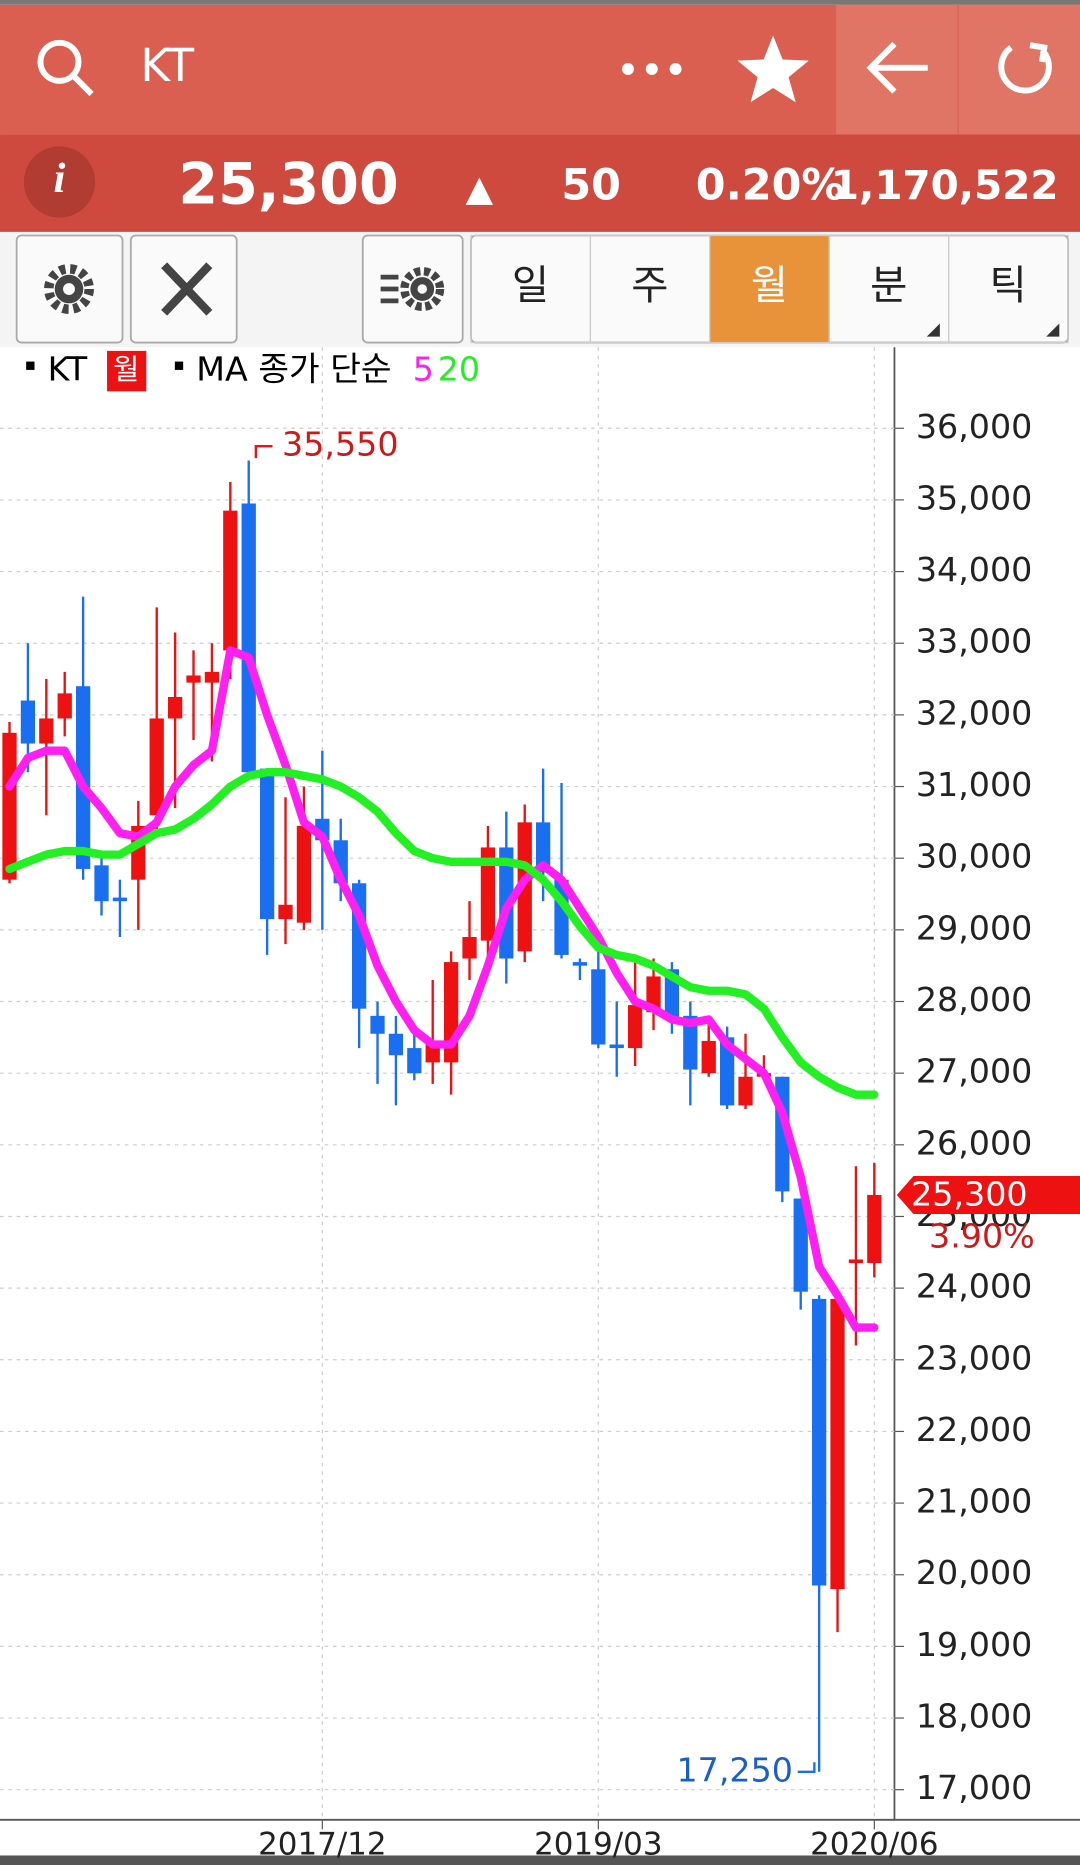 This screenshot has width=1080, height=1865. What do you see at coordinates (734, 1769) in the screenshot?
I see `low-label: 17,250` at bounding box center [734, 1769].